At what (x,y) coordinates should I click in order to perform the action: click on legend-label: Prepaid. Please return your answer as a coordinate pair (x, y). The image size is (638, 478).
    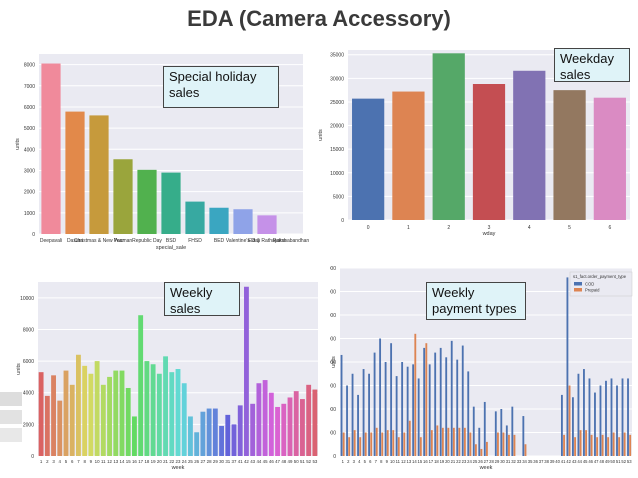
    Looking at the image, I should click on (592, 290).